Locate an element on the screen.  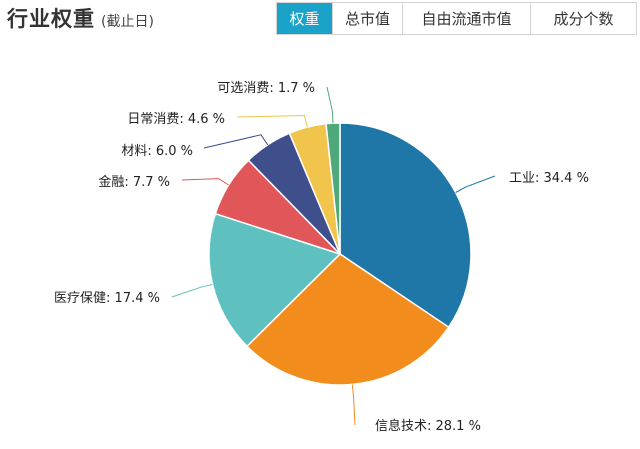
title-group: 行业权重 (截止日) is located at coordinates (80, 18).